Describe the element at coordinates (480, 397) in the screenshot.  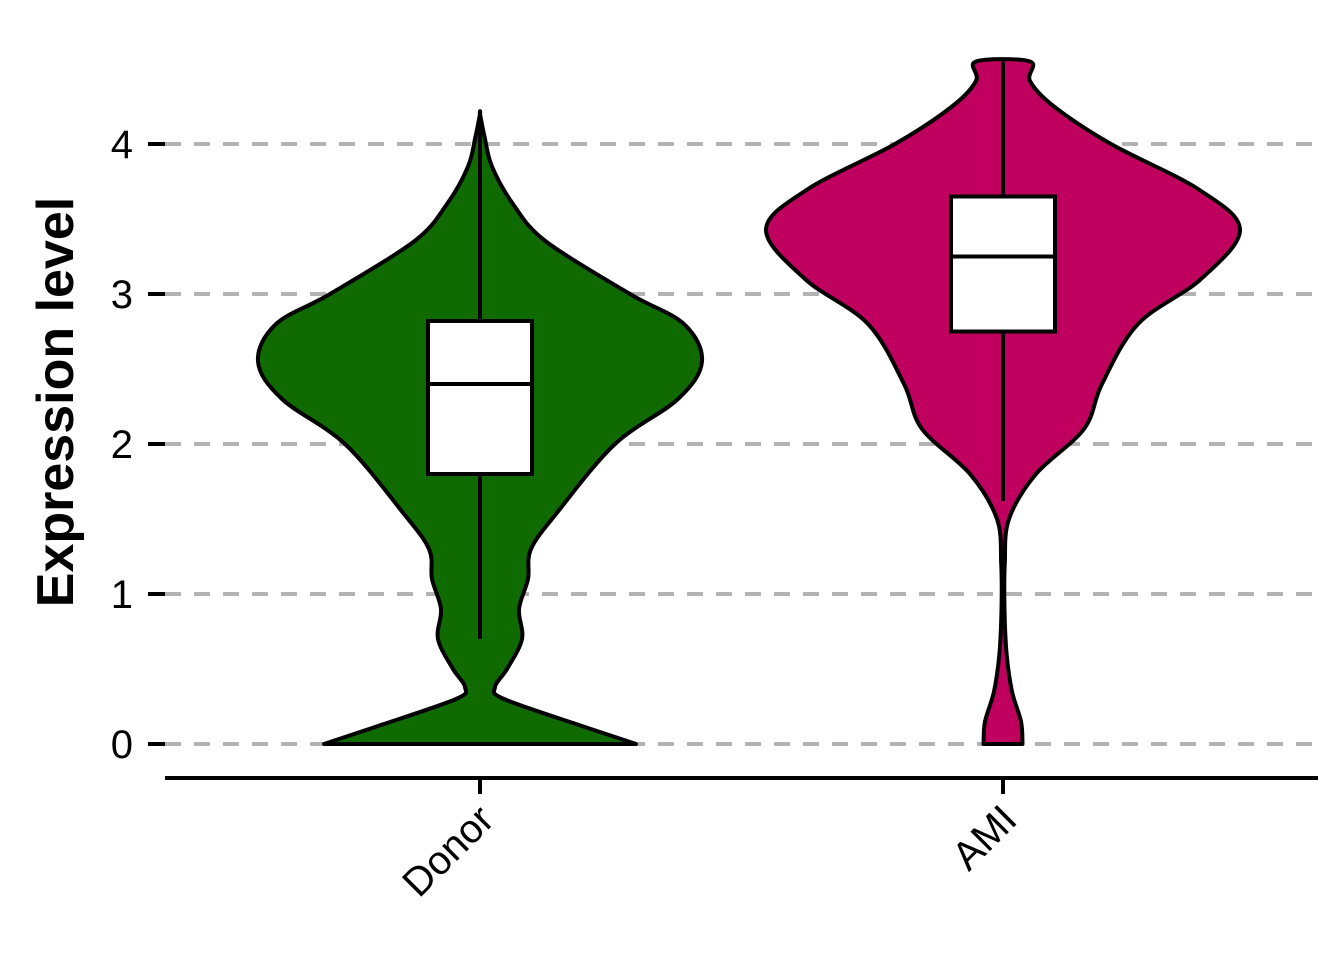
I see `box-donor` at that location.